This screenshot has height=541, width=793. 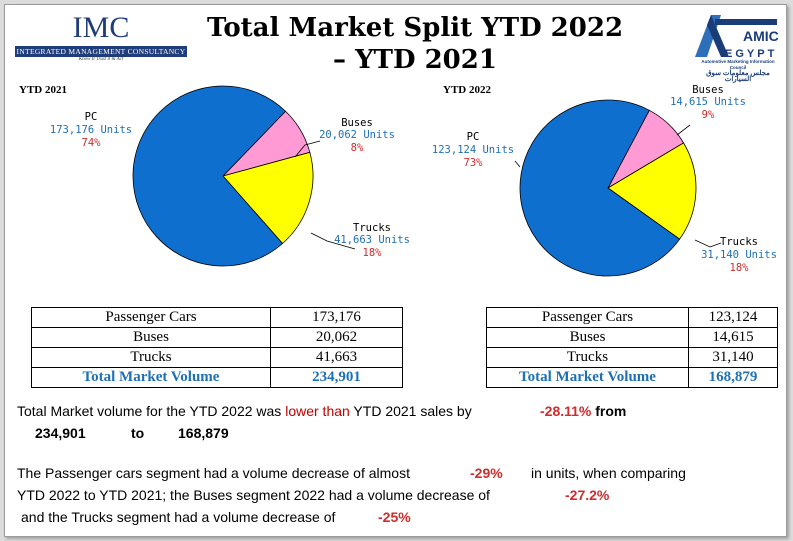 I want to click on label-pc-2022-units: 123,124 Units, so click(x=473, y=150).